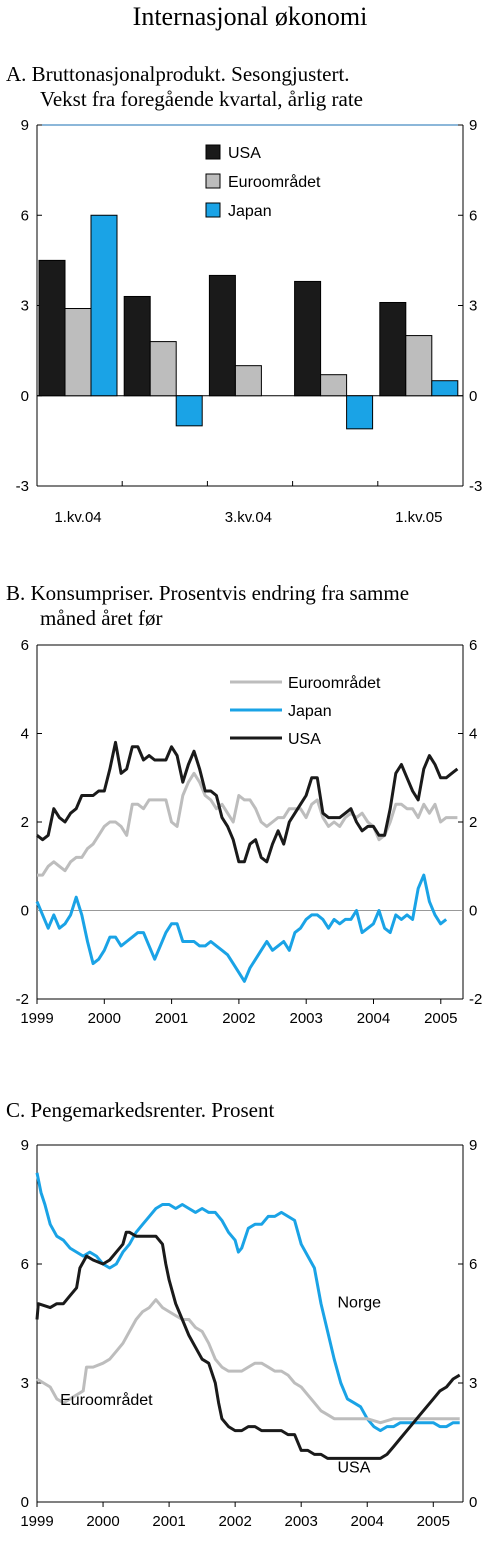 The image size is (500, 1555). I want to click on panel-a-title-line1: A. Bruttonasjonalprodukt. Sesongjustert., so click(178, 74).